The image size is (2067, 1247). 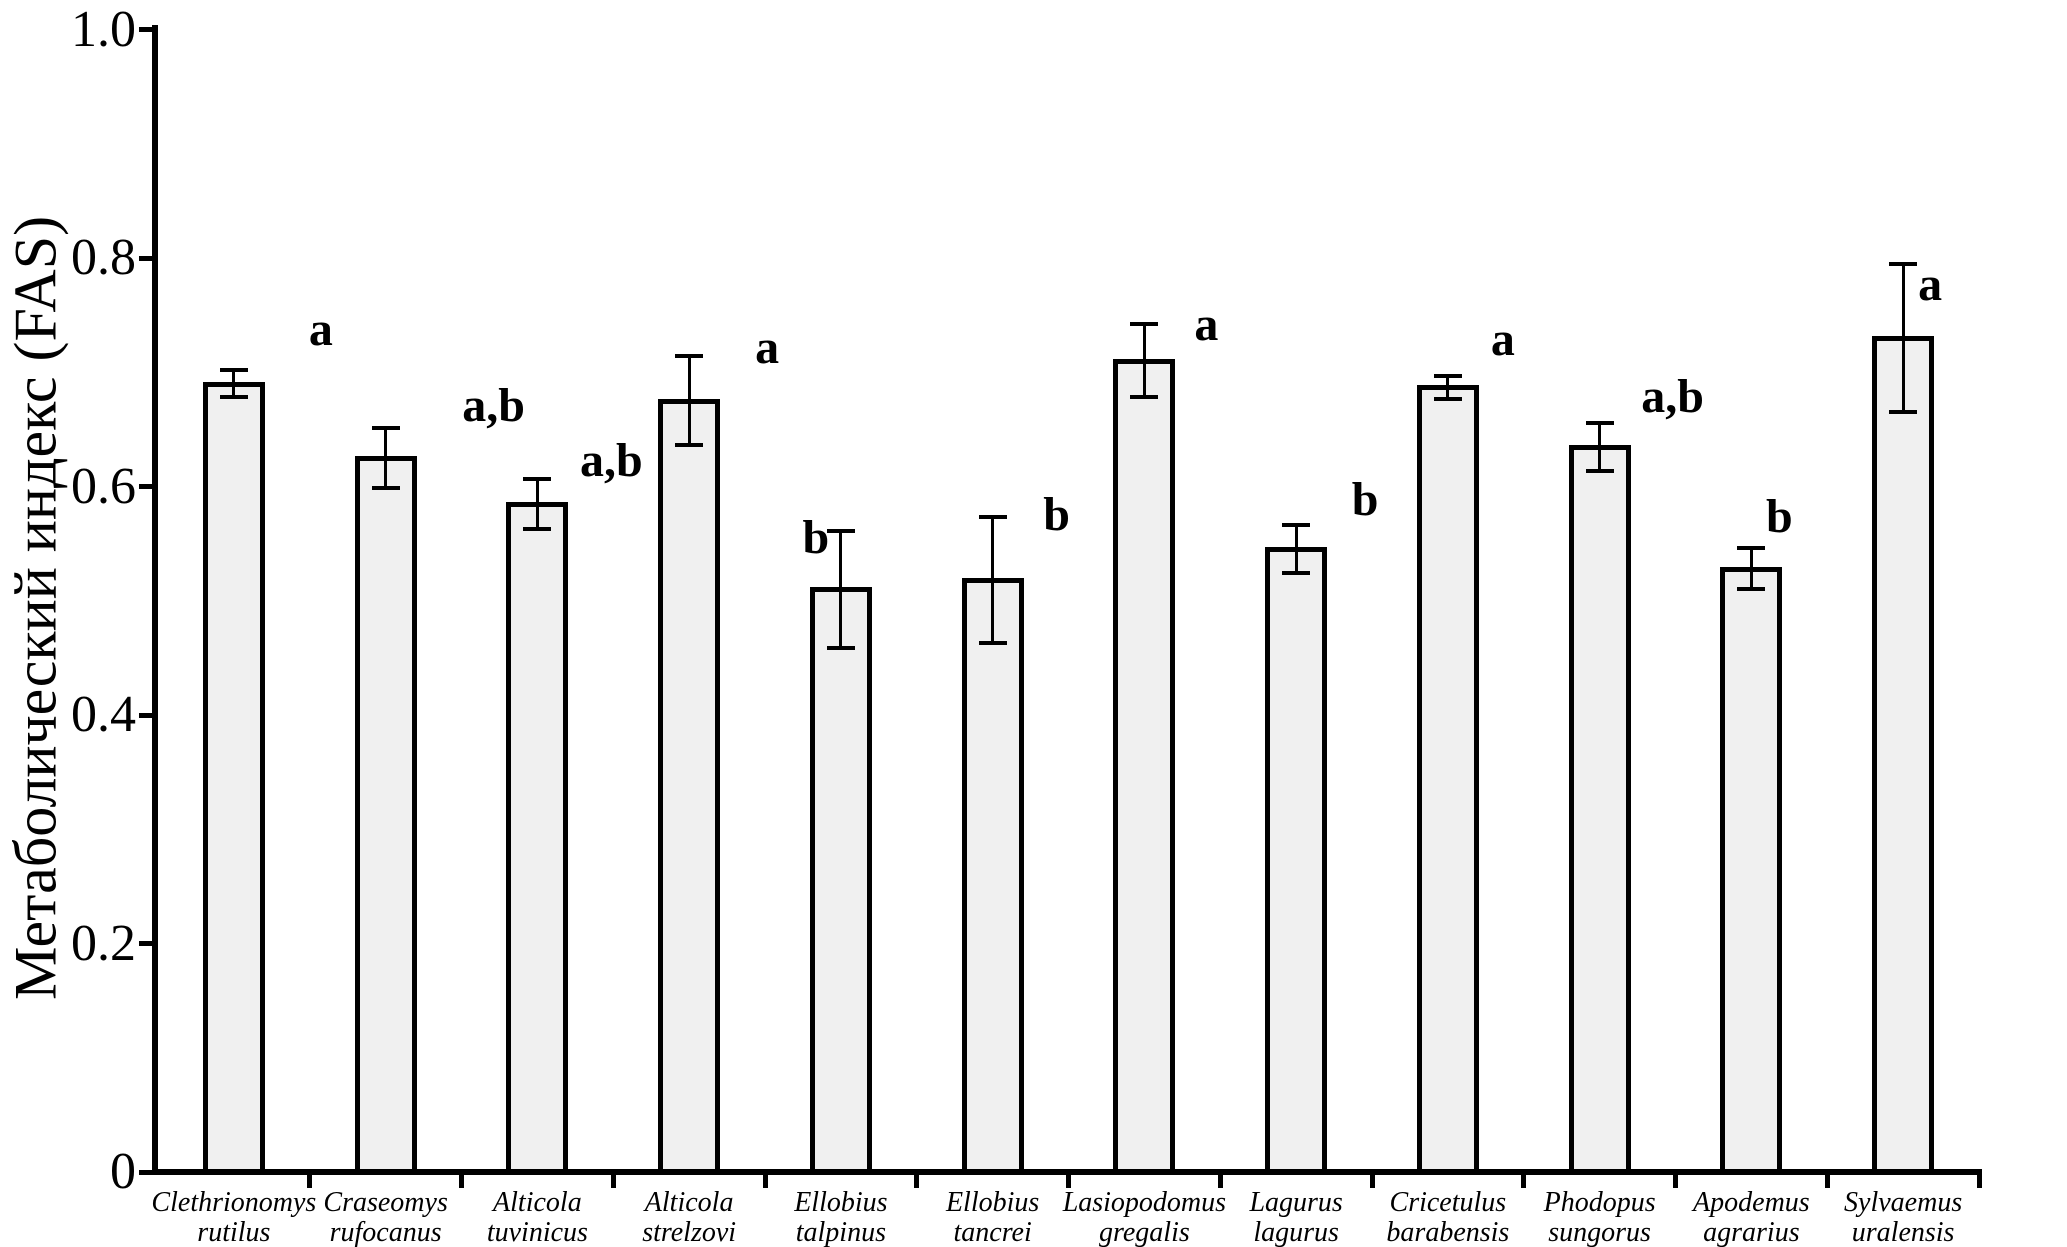 What do you see at coordinates (1903, 1232) in the screenshot?
I see `species-epithet: uralensis` at bounding box center [1903, 1232].